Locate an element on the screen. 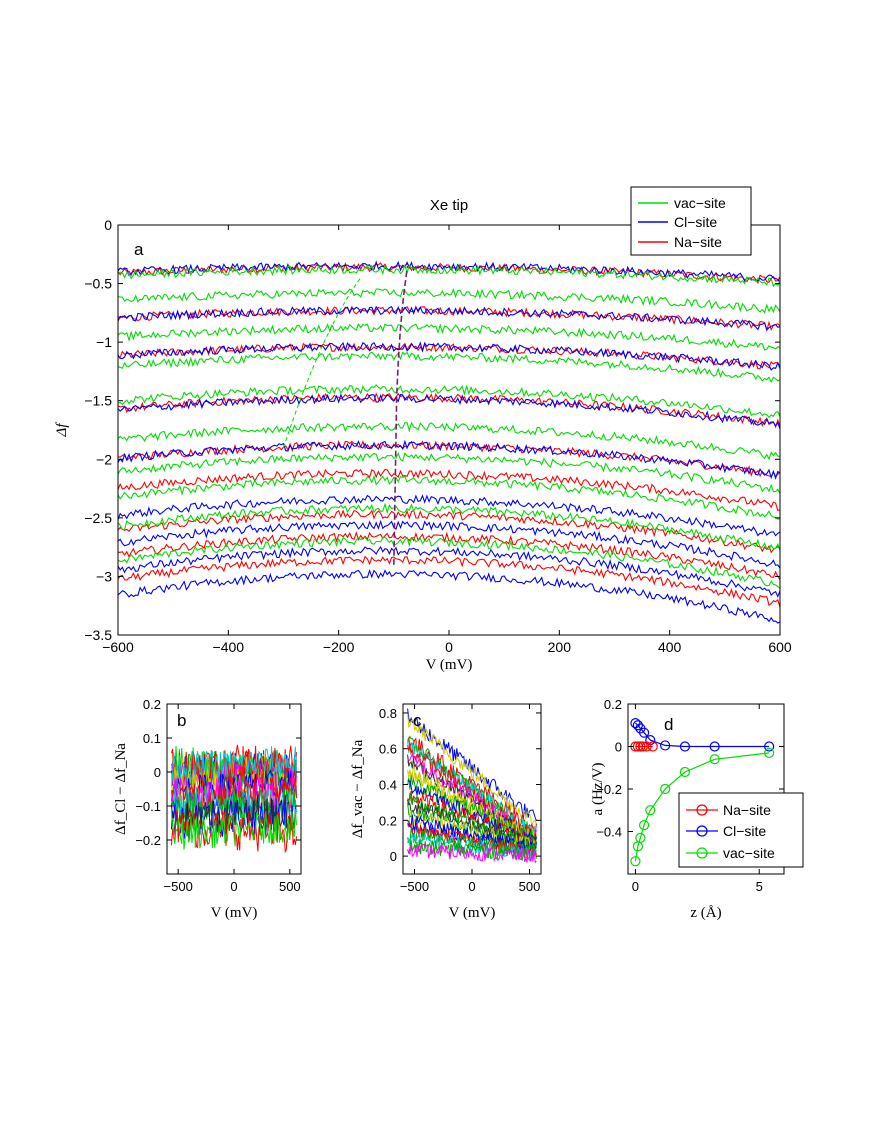 Image resolution: width=872 pixels, height=1128 pixels. apex-guide-vac is located at coordinates (322, 362).